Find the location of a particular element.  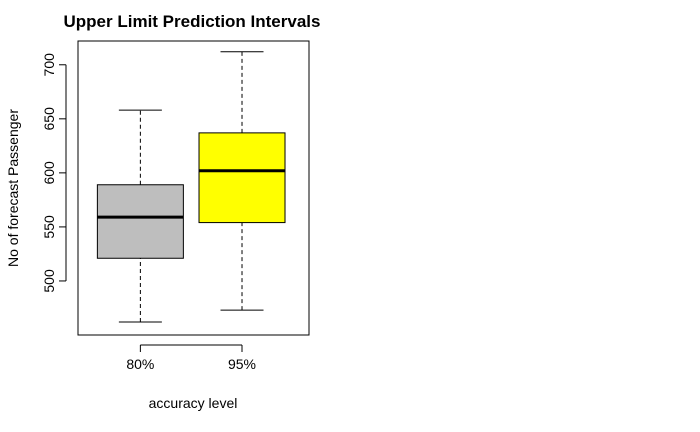

y-tick-label: 550 is located at coordinates (49, 227).